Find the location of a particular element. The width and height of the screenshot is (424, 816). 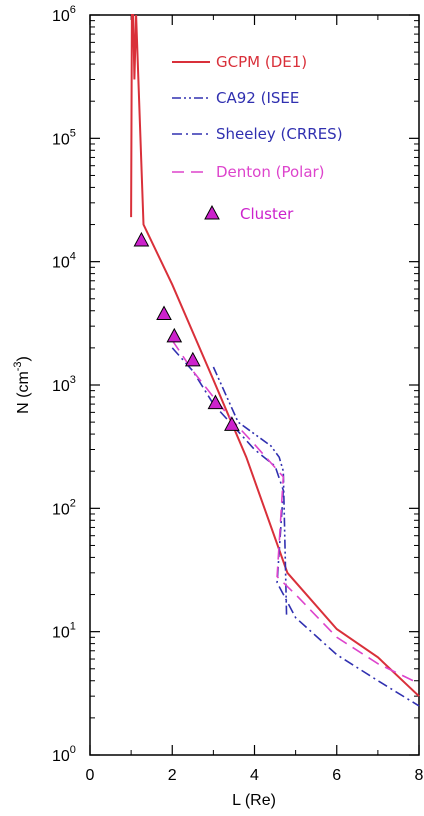

y-tick-label: 10⁰ is located at coordinates (64, 754).